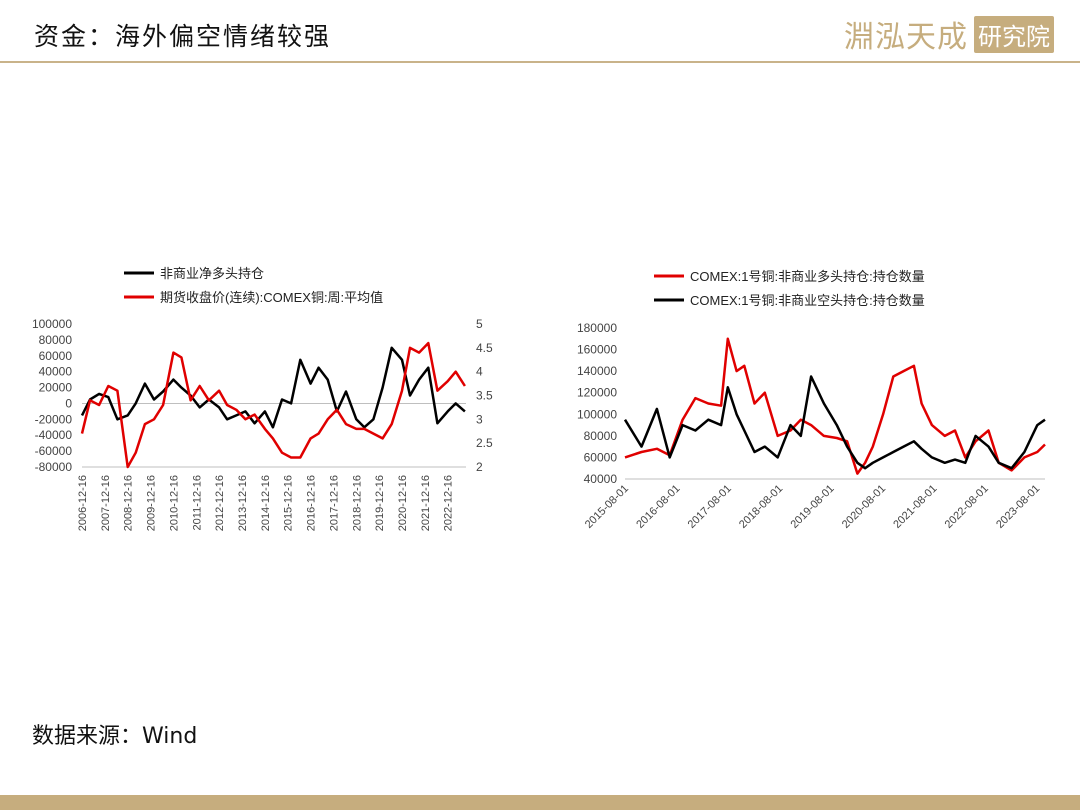 Image resolution: width=1080 pixels, height=810 pixels. Describe the element at coordinates (426, 503) in the screenshot. I see `x-tick: 2021-12-16` at that location.